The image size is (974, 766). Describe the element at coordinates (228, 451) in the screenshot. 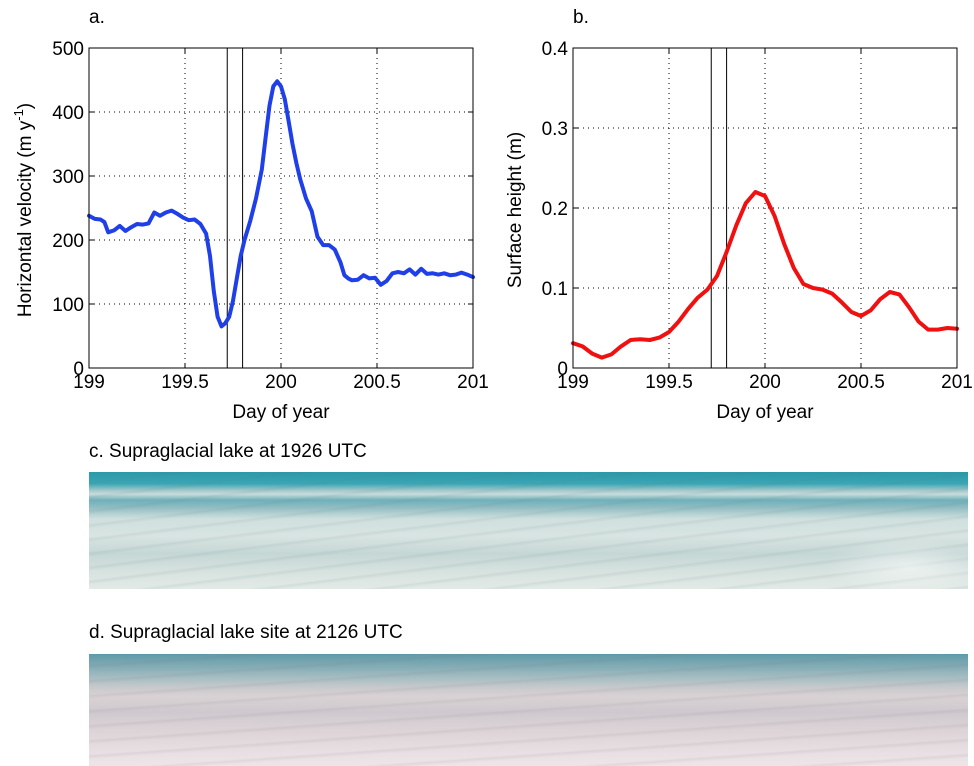

I see `panel-c-title: c. Supraglacial lake at 1926 UTC` at that location.